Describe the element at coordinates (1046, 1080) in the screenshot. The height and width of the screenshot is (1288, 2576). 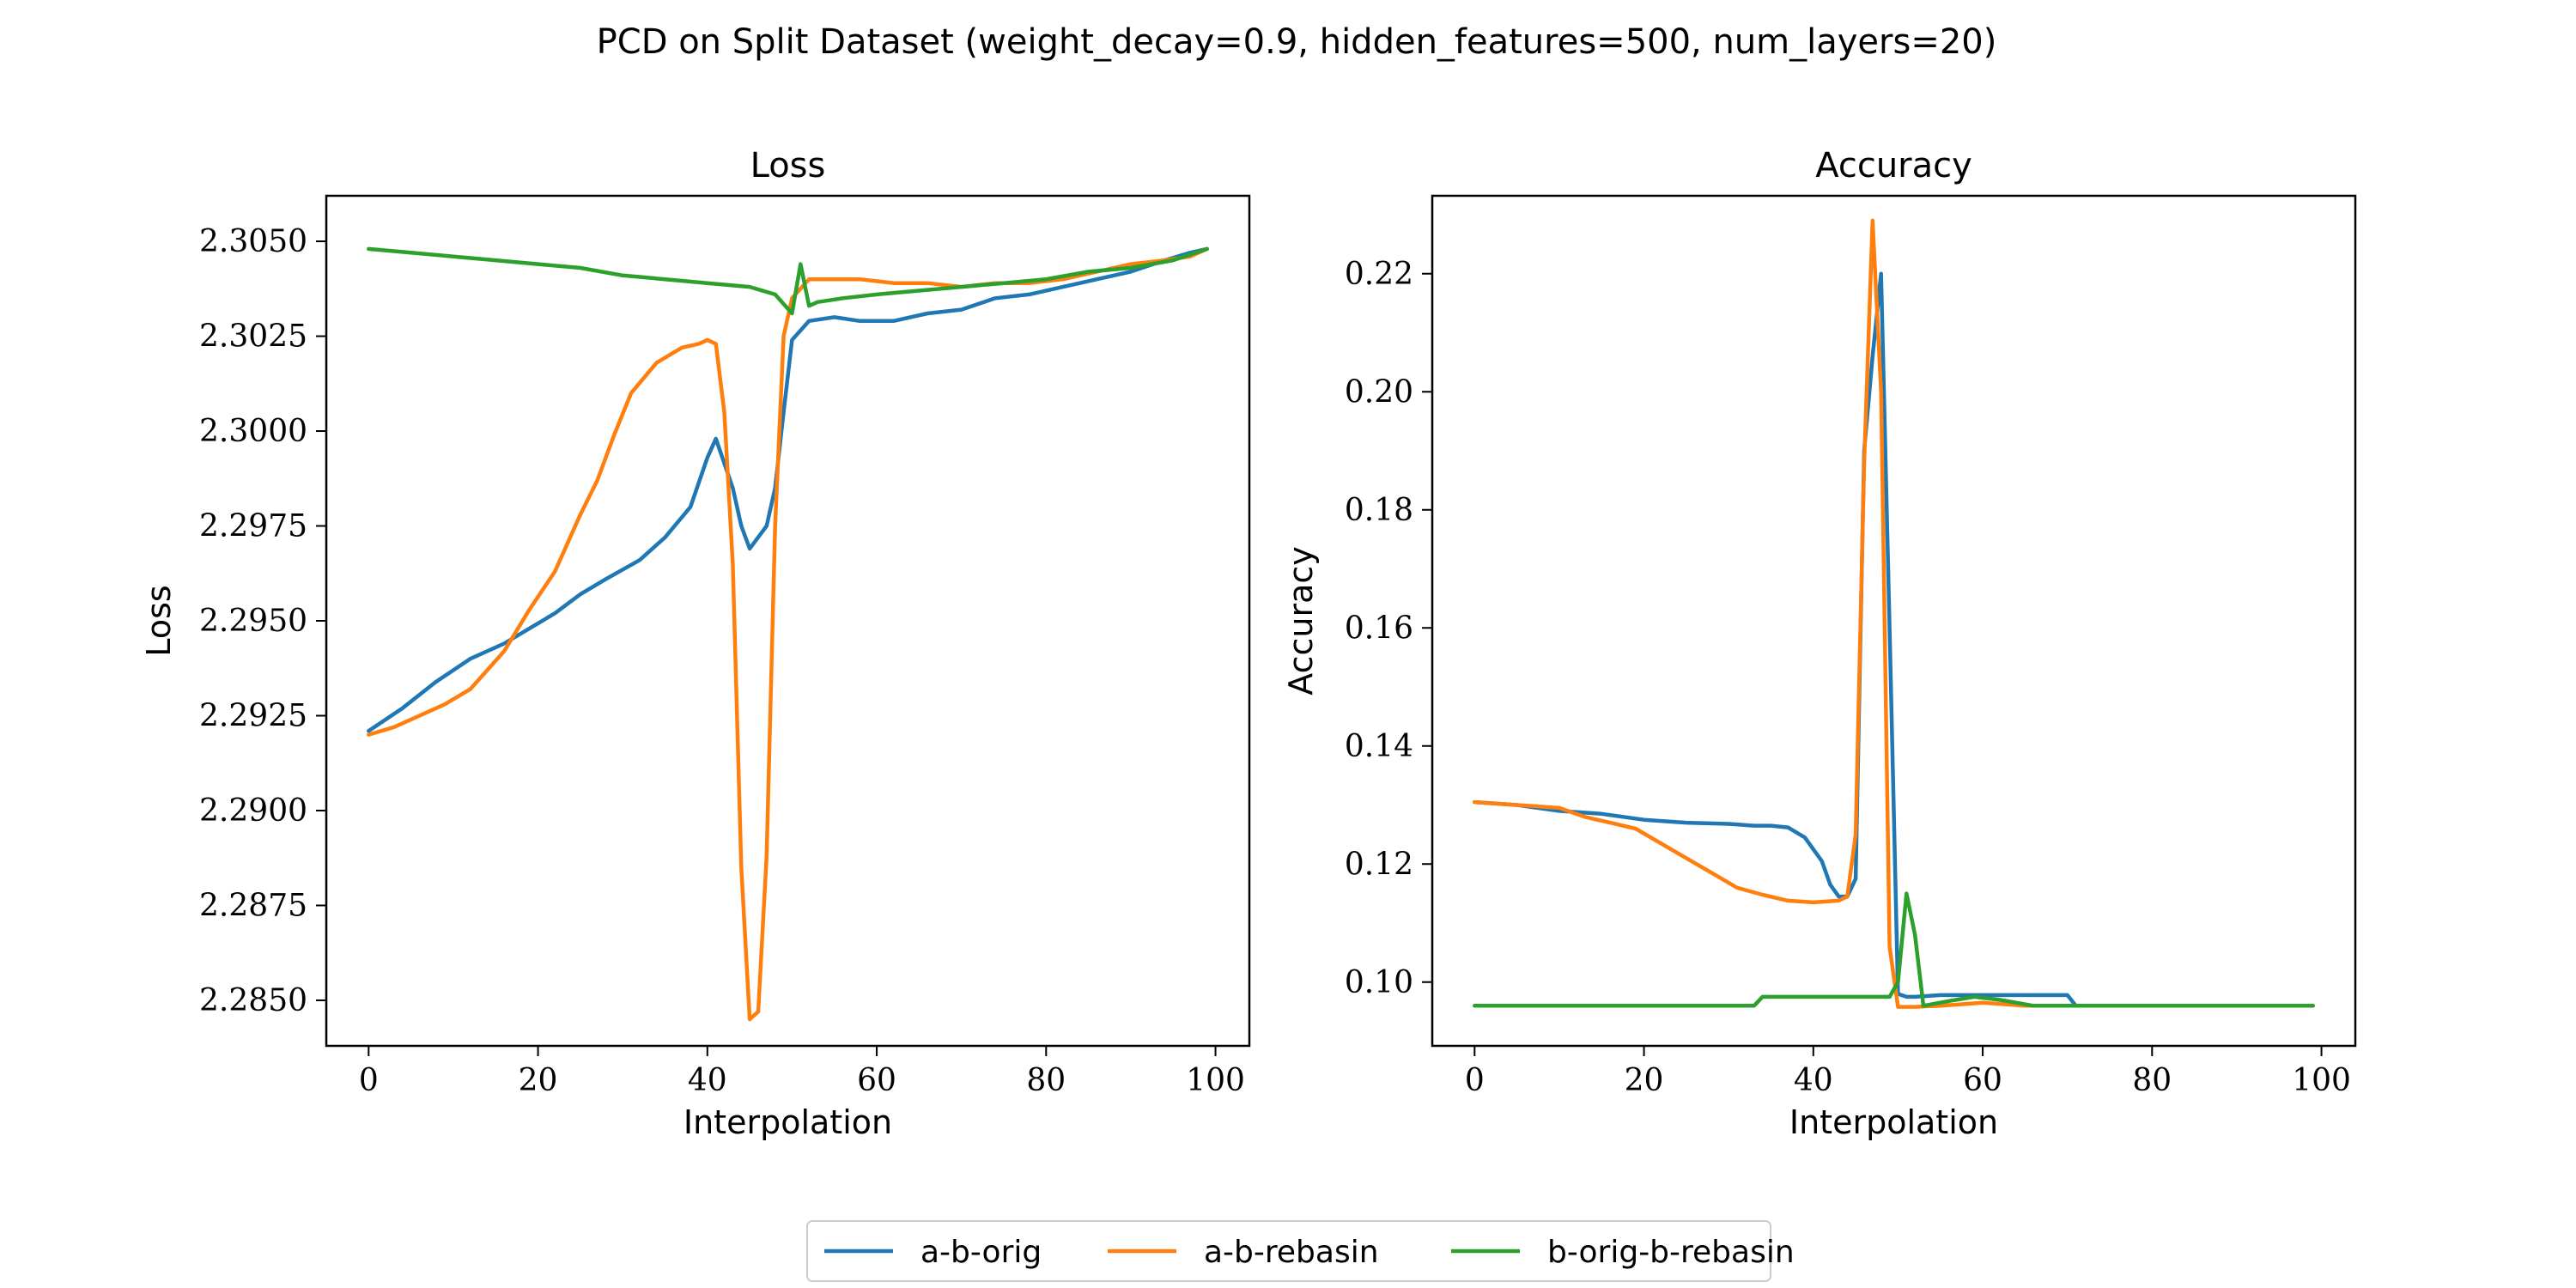
I see `loss-x-tick-label: 80` at that location.